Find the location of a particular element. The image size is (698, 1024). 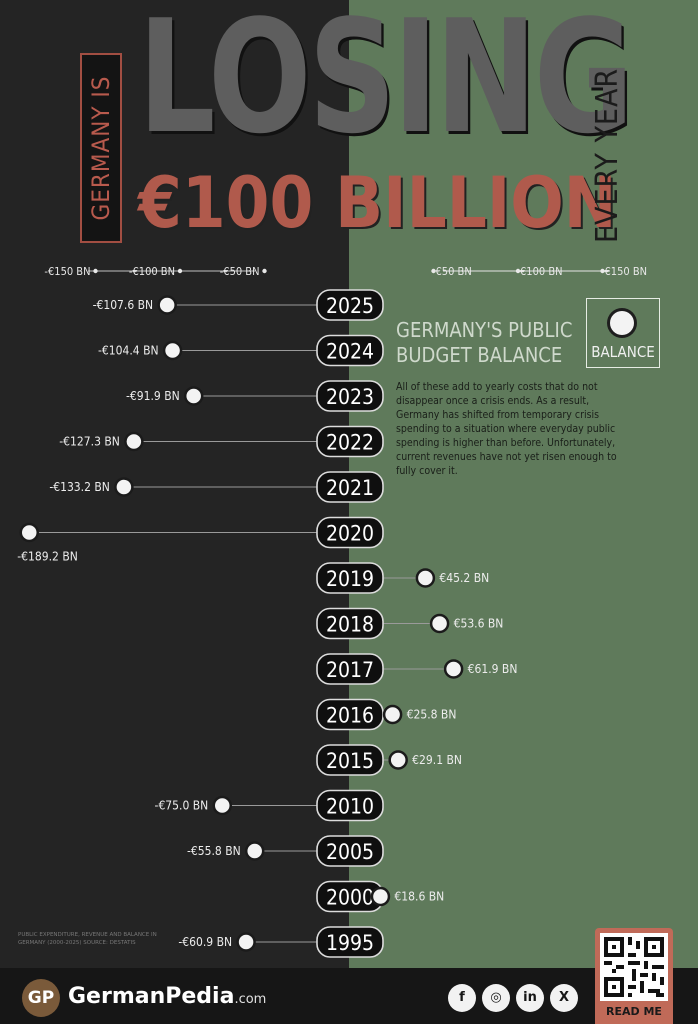

qr-code-icon is located at coordinates (634, 967).